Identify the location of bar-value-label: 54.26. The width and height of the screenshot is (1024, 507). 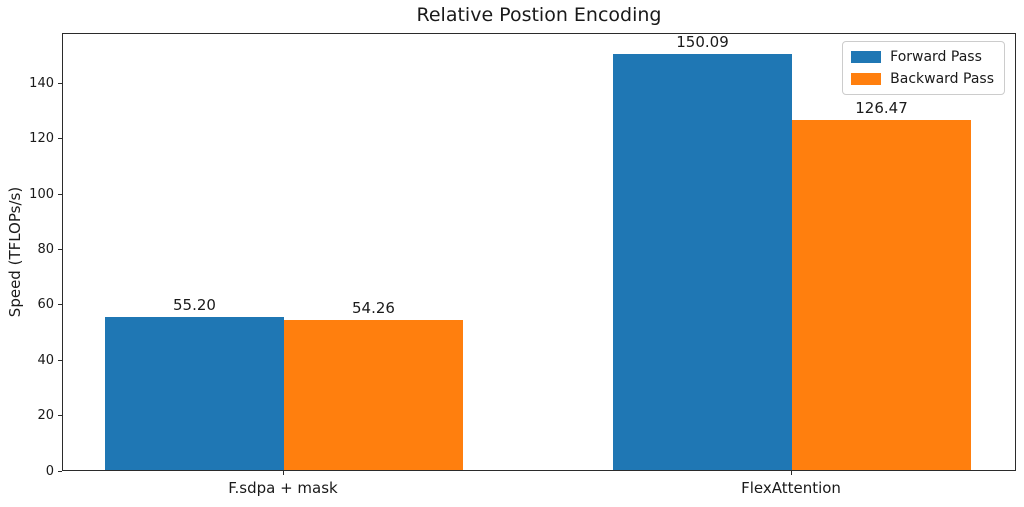
(373, 307).